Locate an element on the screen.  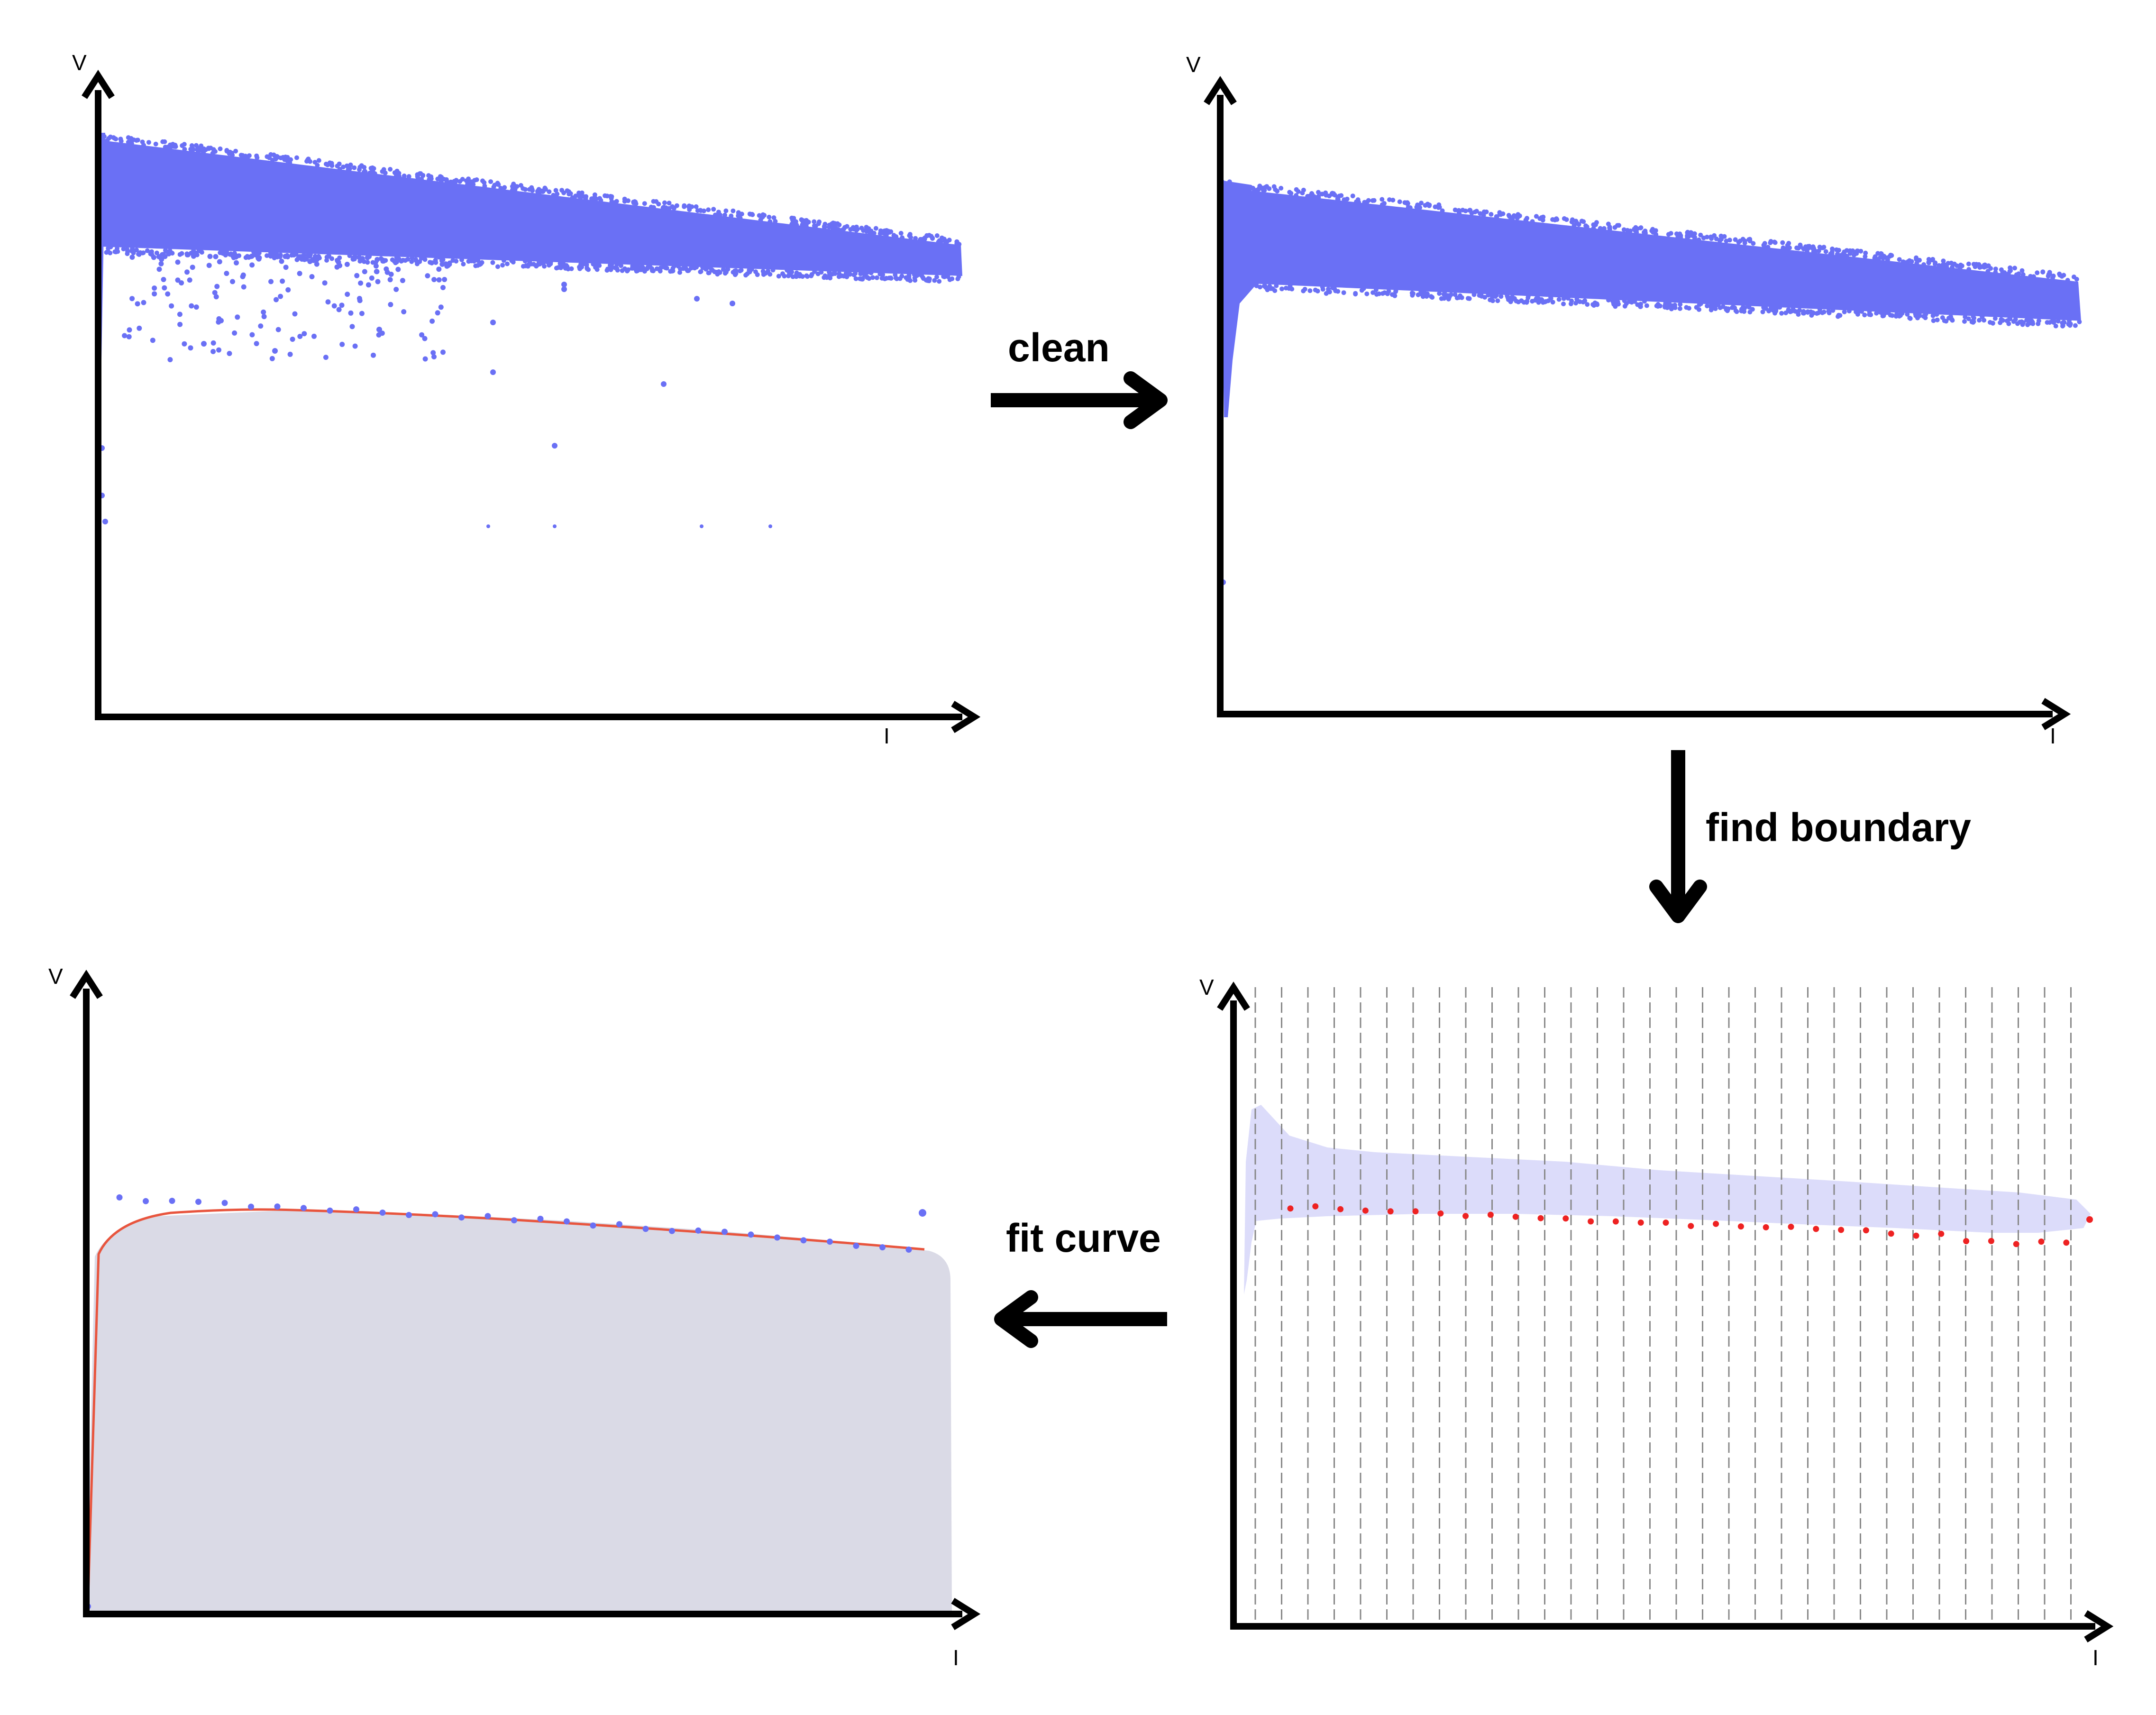
fit-y-axis-label: V is located at coordinates (56, 976).